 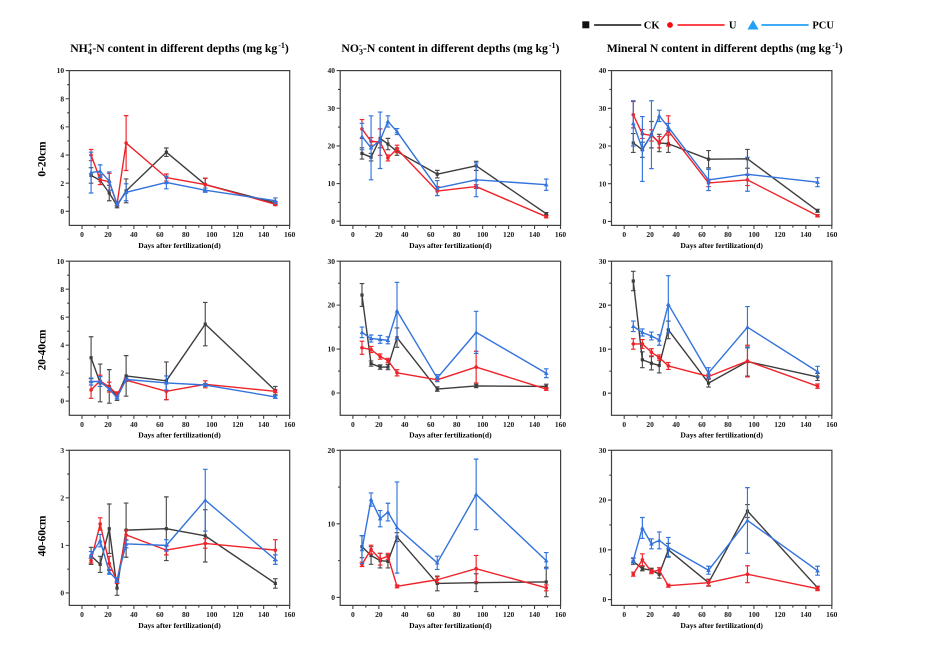 What do you see at coordinates (62, 126) in the screenshot?
I see `svg-text: 6` at bounding box center [62, 126].